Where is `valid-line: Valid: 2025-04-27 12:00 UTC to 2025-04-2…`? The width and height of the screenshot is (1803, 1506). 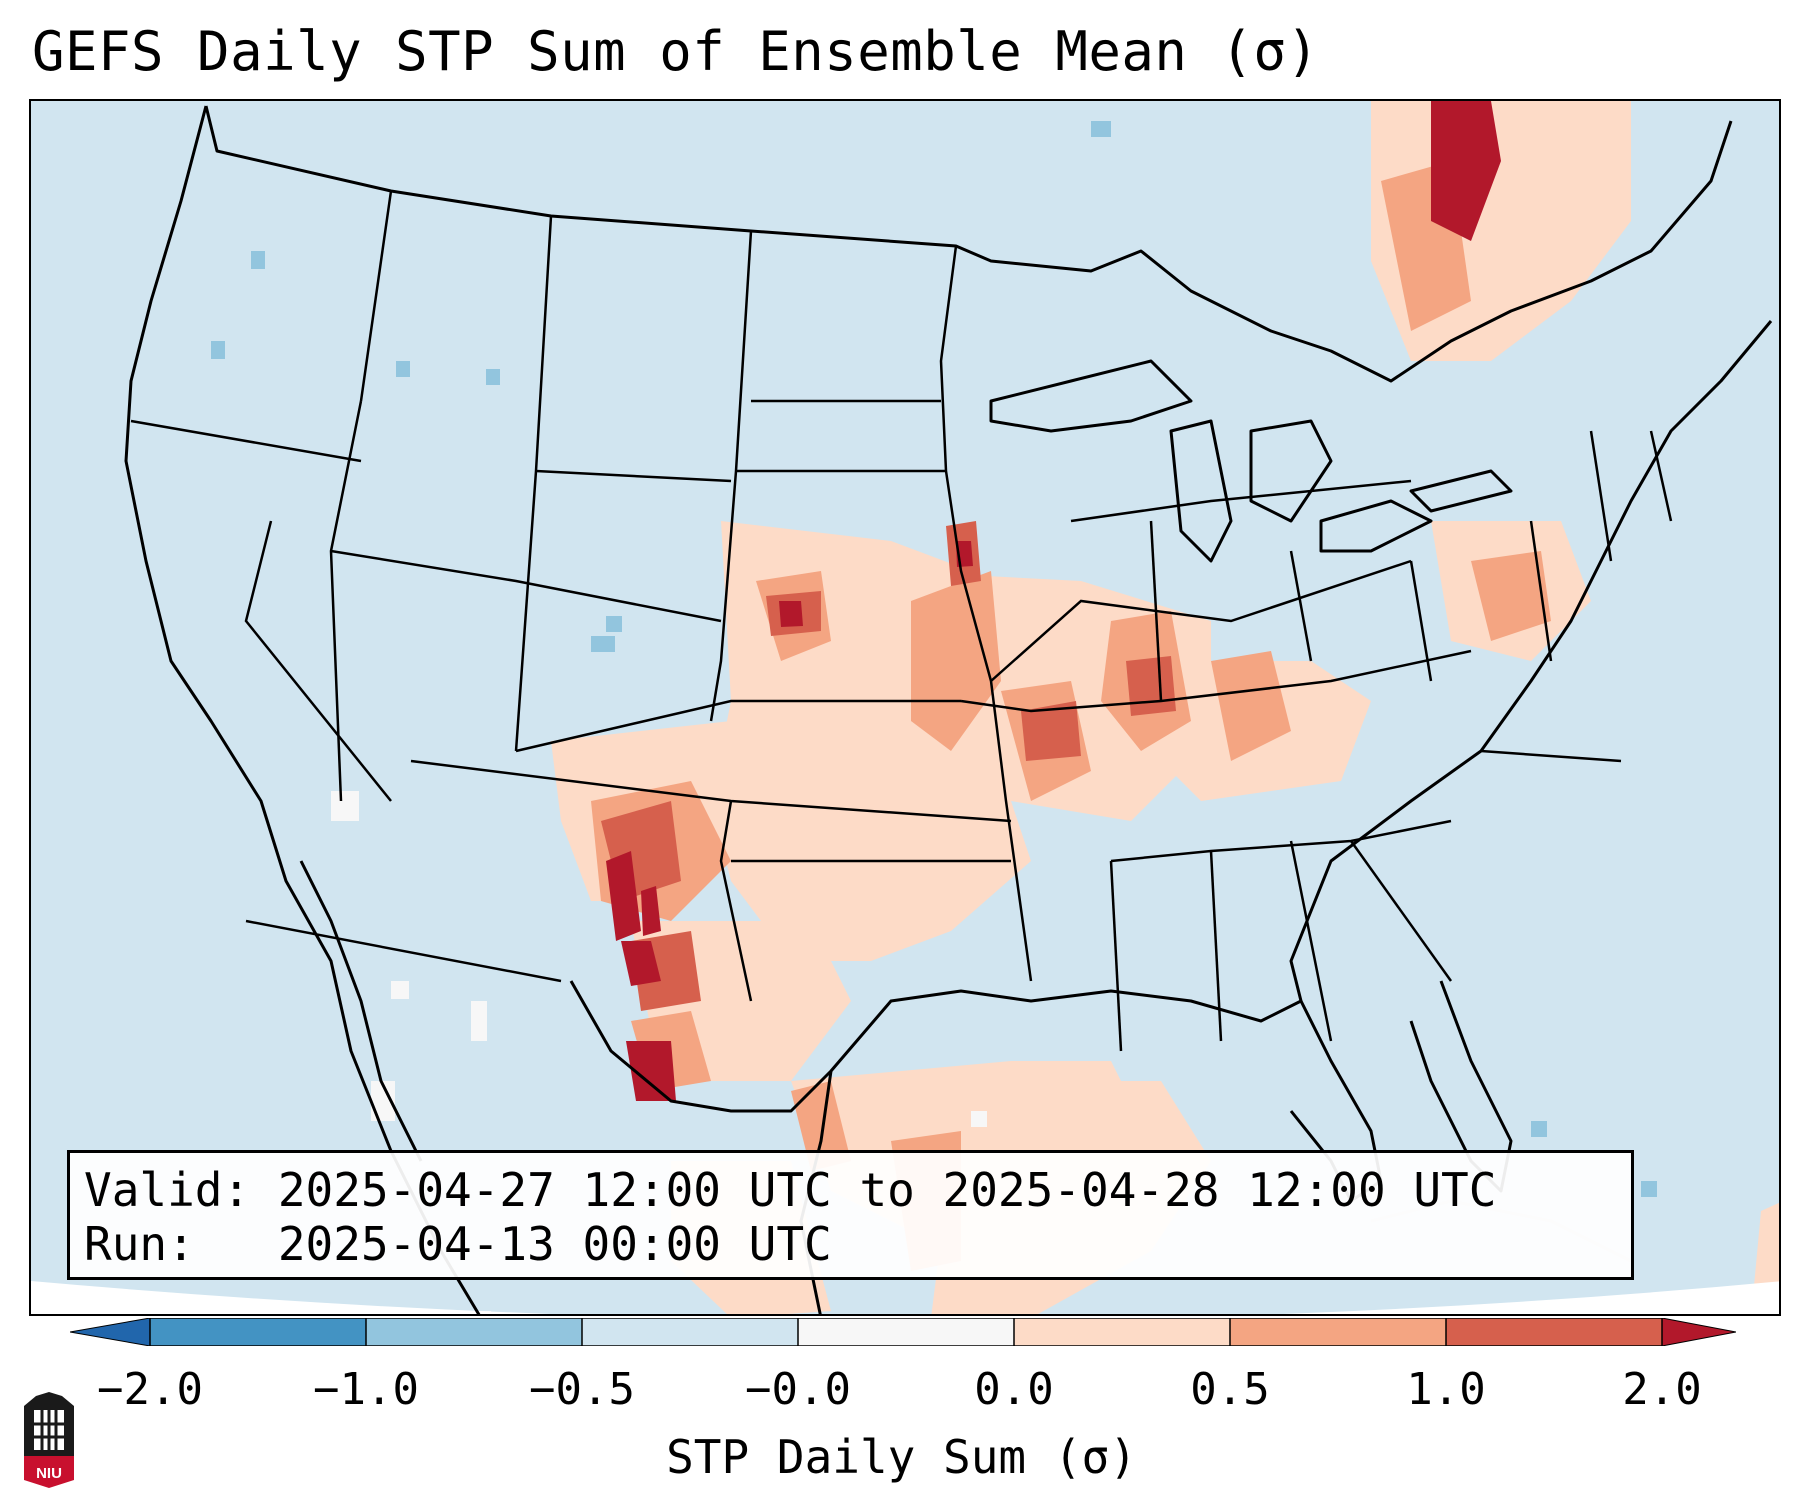
valid-line: Valid: 2025-04-27 12:00 UTC to 2025-04-2… is located at coordinates (790, 1190).